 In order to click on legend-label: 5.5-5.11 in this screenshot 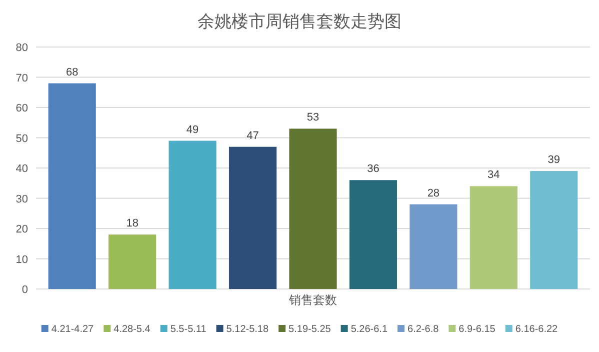, I will do `click(188, 329)`.